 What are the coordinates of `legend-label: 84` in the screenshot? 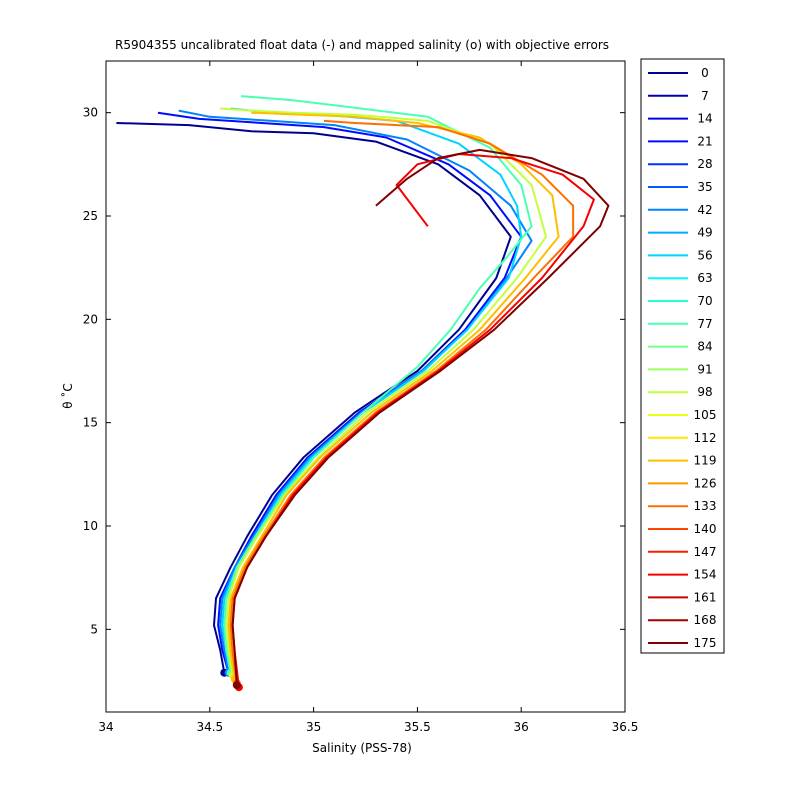 It's located at (704, 347).